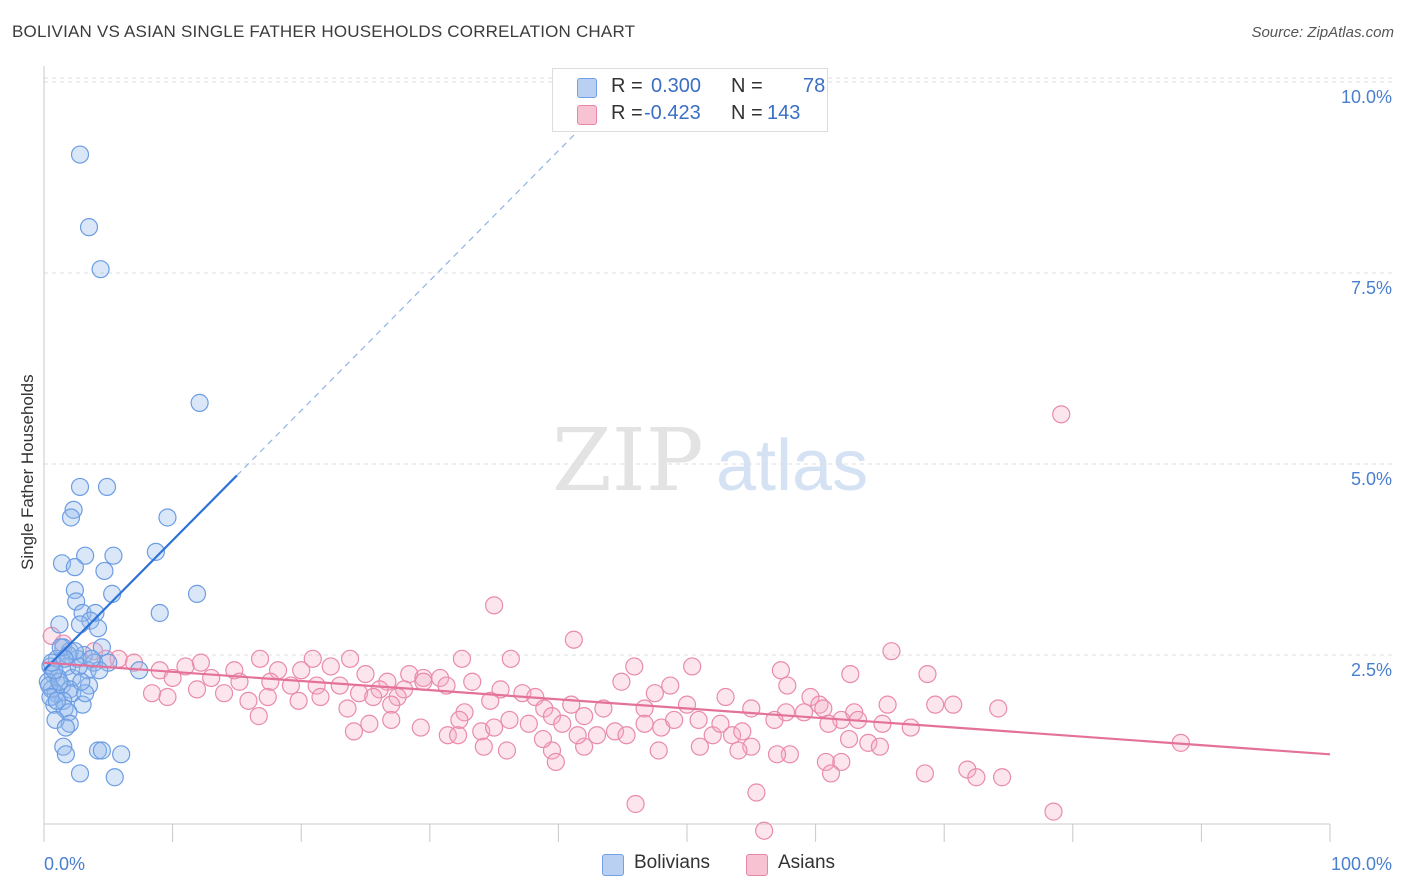  Describe the element at coordinates (1361, 864) in the screenshot. I see `x-tick-label: 100.0%` at that location.